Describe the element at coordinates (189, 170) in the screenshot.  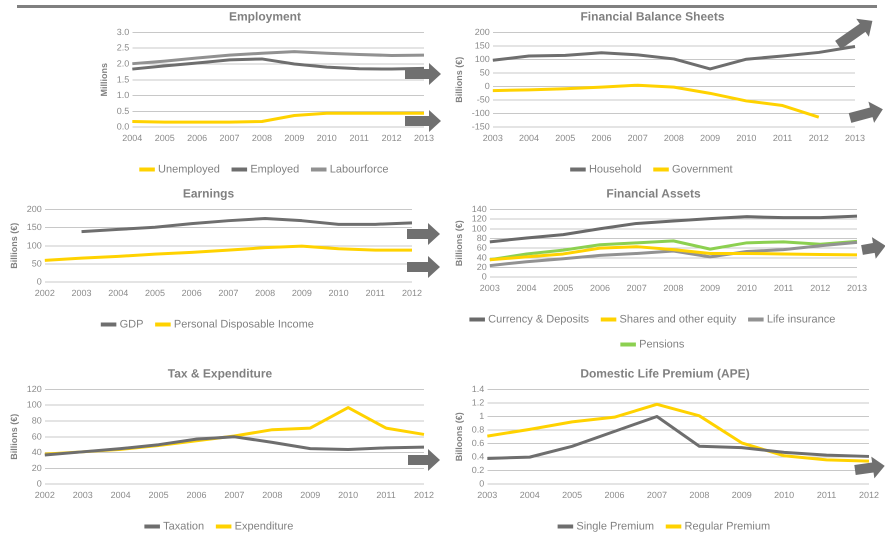
I see `legend-label: Unemployed` at that location.